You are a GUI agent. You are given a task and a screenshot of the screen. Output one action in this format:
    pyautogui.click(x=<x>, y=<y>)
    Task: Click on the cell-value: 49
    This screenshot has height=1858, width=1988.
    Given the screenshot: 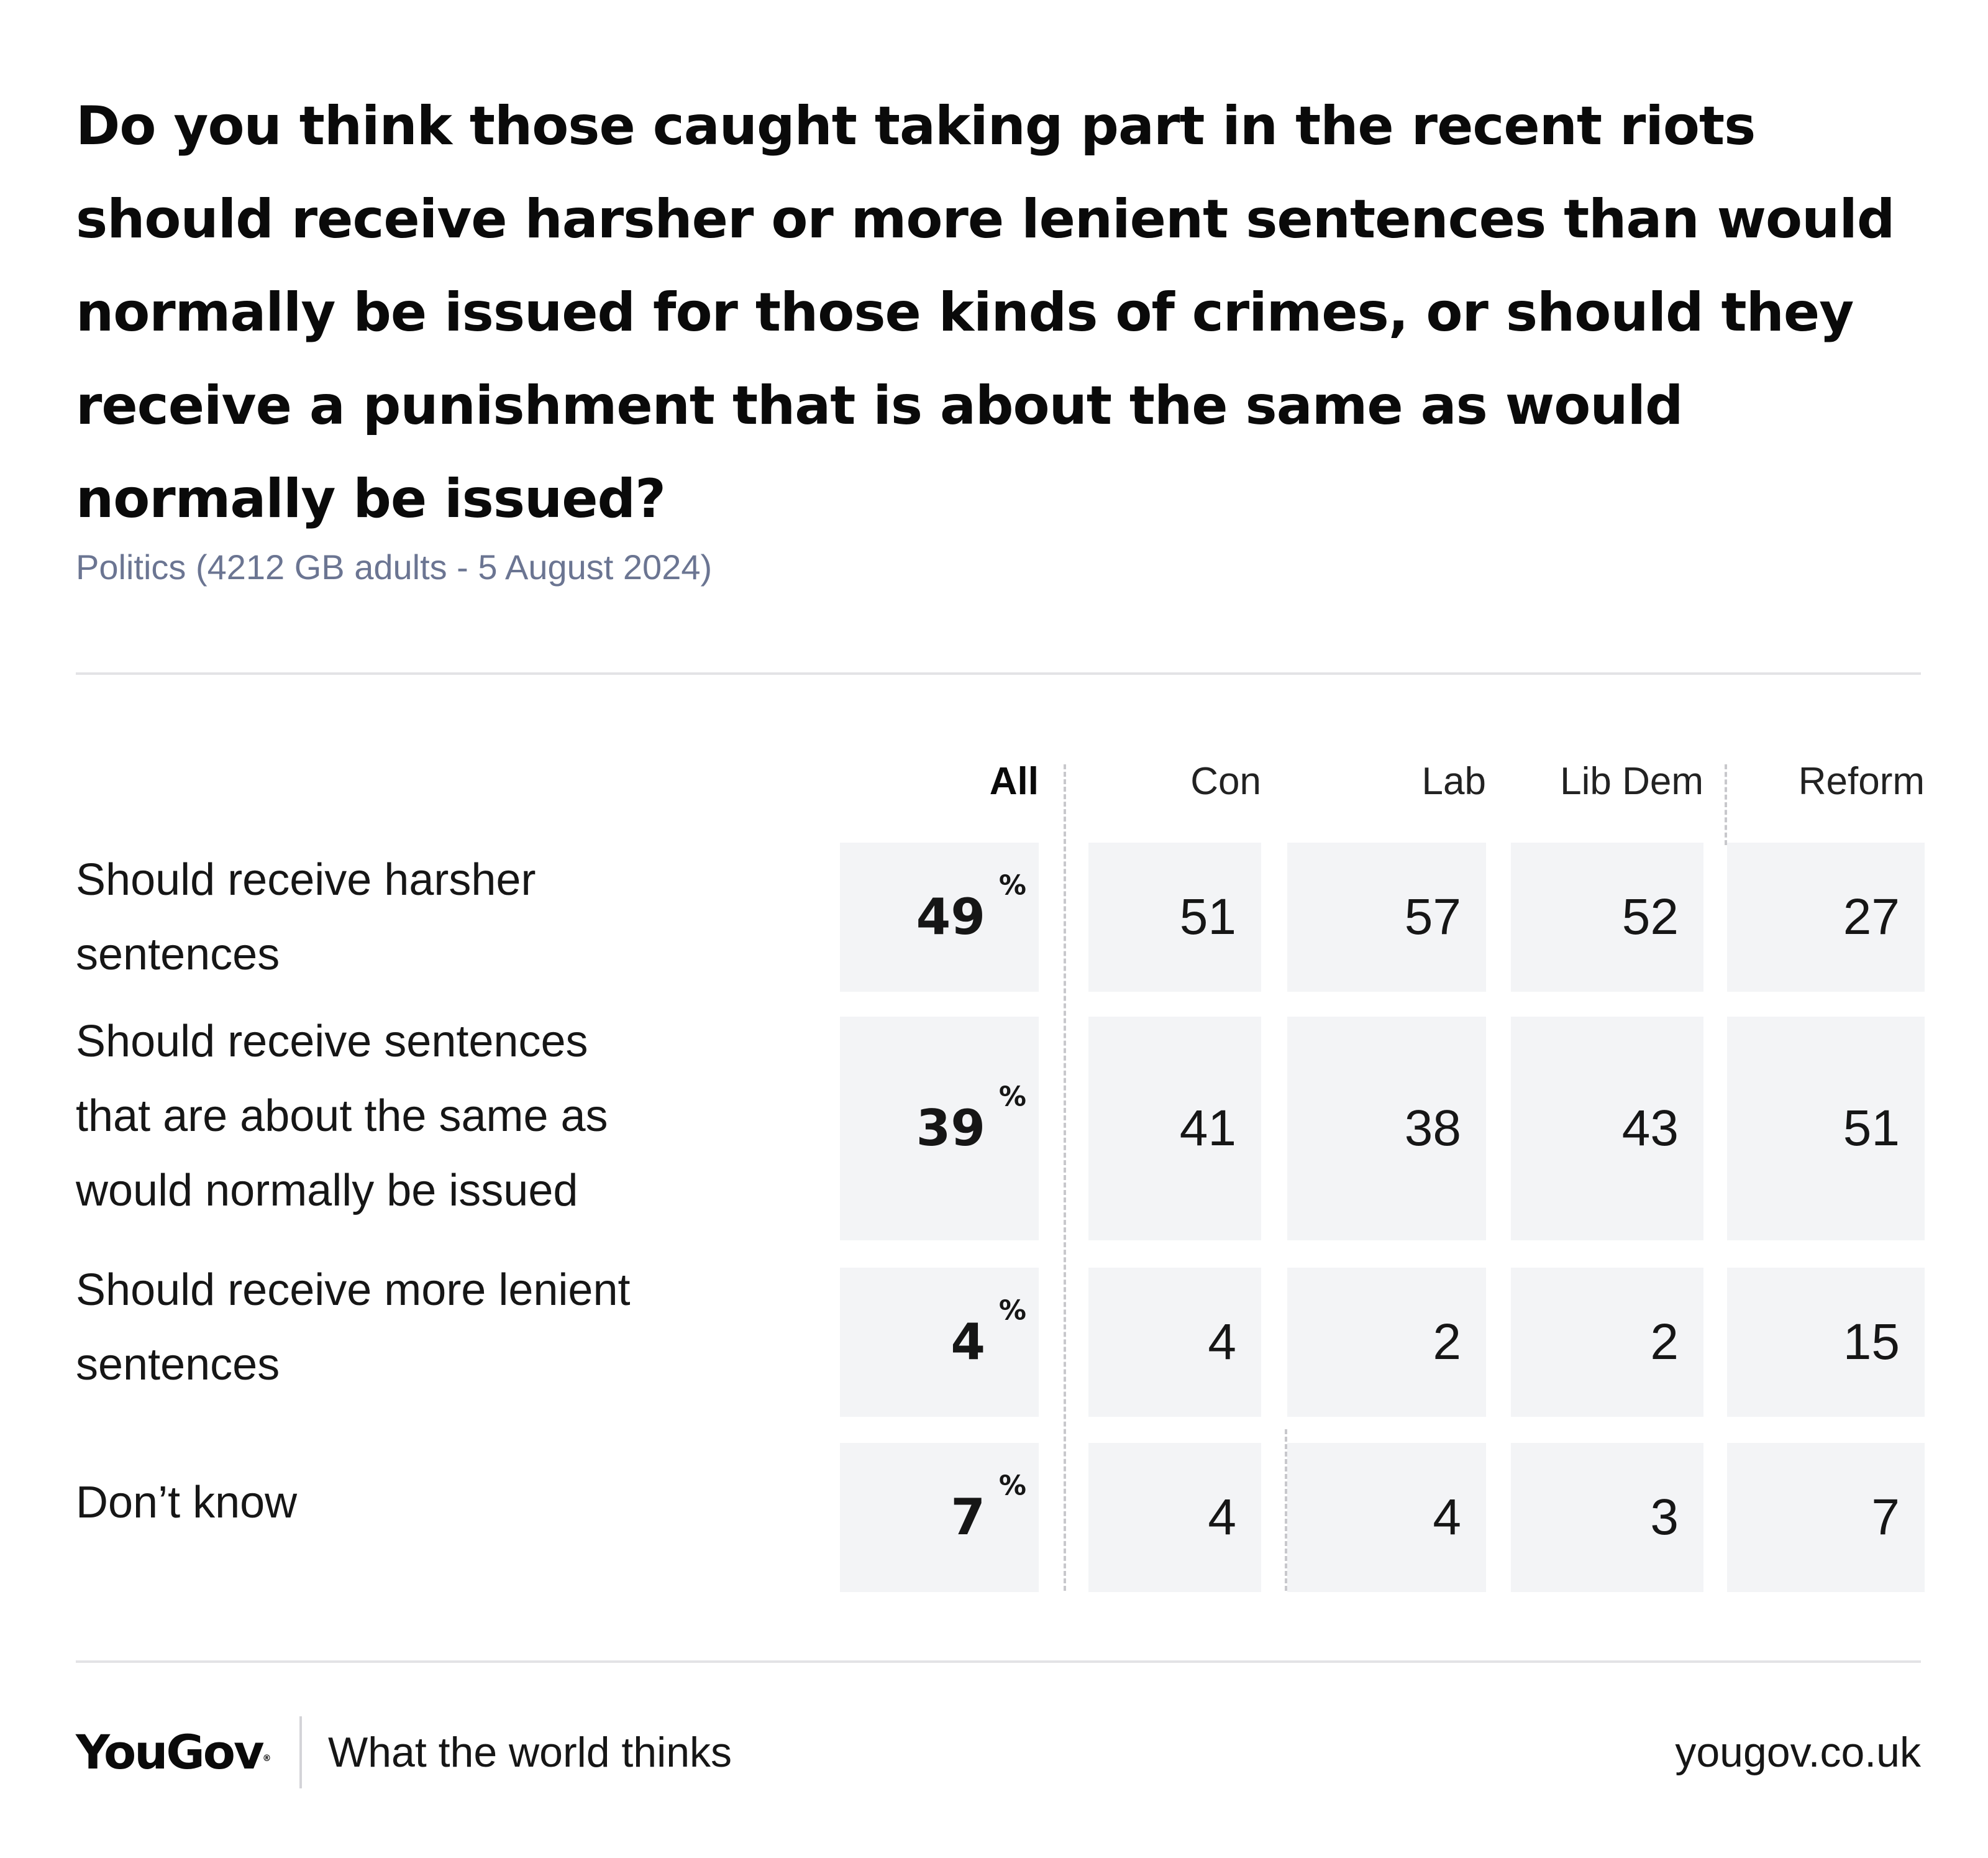 What is the action you would take?
    pyautogui.click(x=950, y=917)
    